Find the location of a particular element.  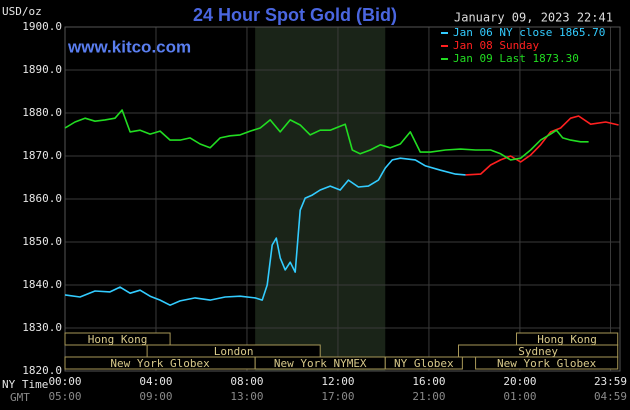

x2-tick-label: 13:00 is located at coordinates (246, 396).